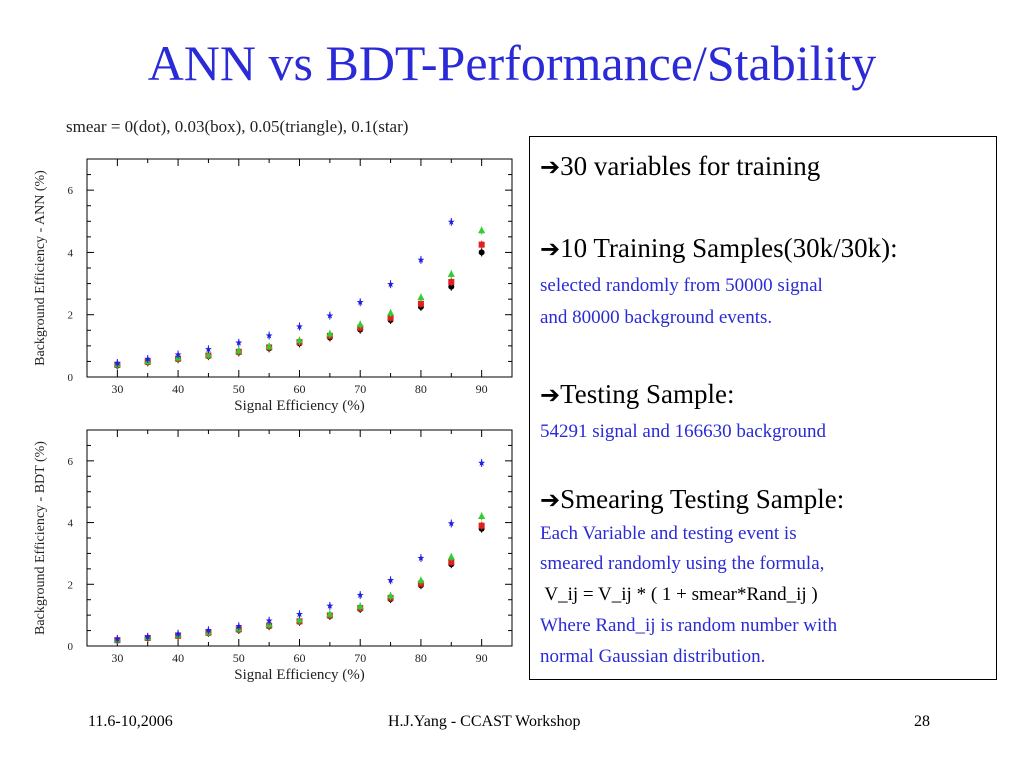  I want to click on smearing-sample-text: Smearing Testing Sample:, so click(702, 499).